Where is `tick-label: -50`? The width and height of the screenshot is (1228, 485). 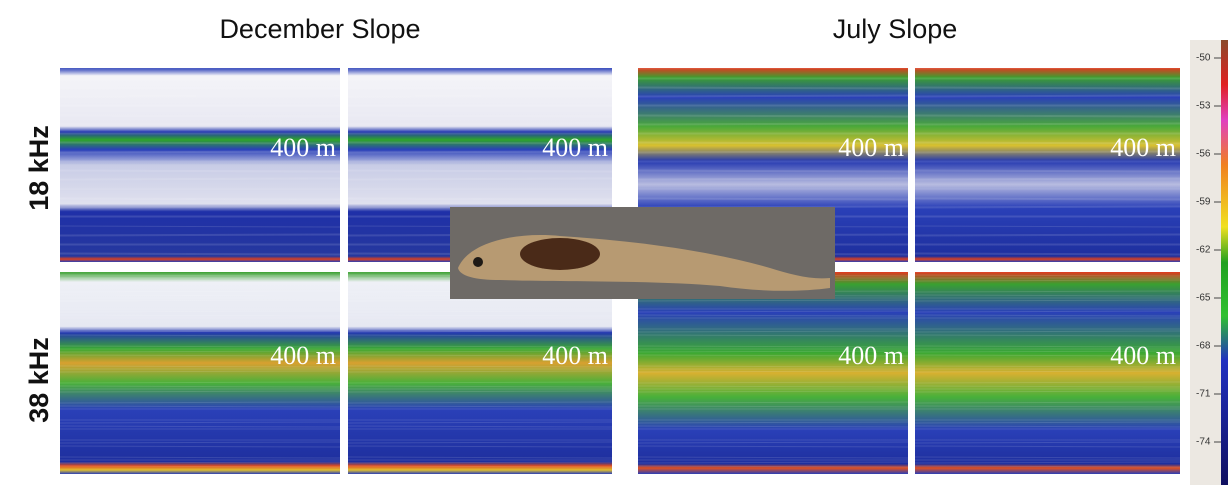
tick-label: -50 is located at coordinates (1203, 58).